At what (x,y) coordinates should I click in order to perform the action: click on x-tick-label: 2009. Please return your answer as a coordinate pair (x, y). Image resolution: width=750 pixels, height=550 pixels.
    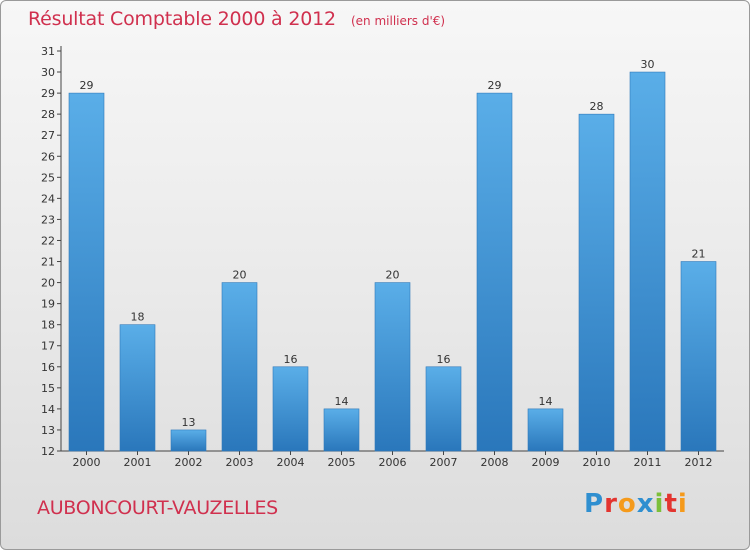
    Looking at the image, I should click on (546, 462).